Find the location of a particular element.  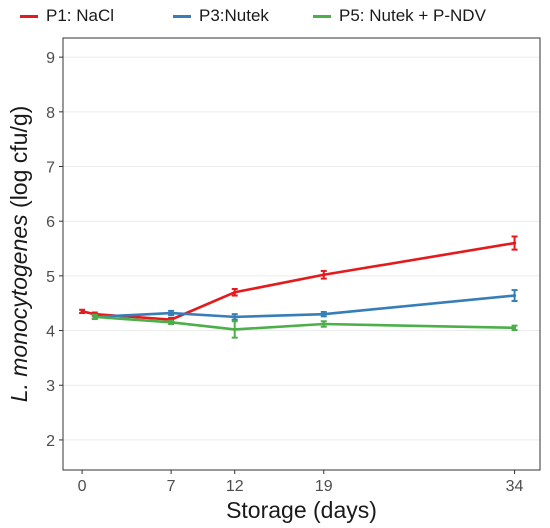

y-tick-label: 9 is located at coordinates (50, 58).